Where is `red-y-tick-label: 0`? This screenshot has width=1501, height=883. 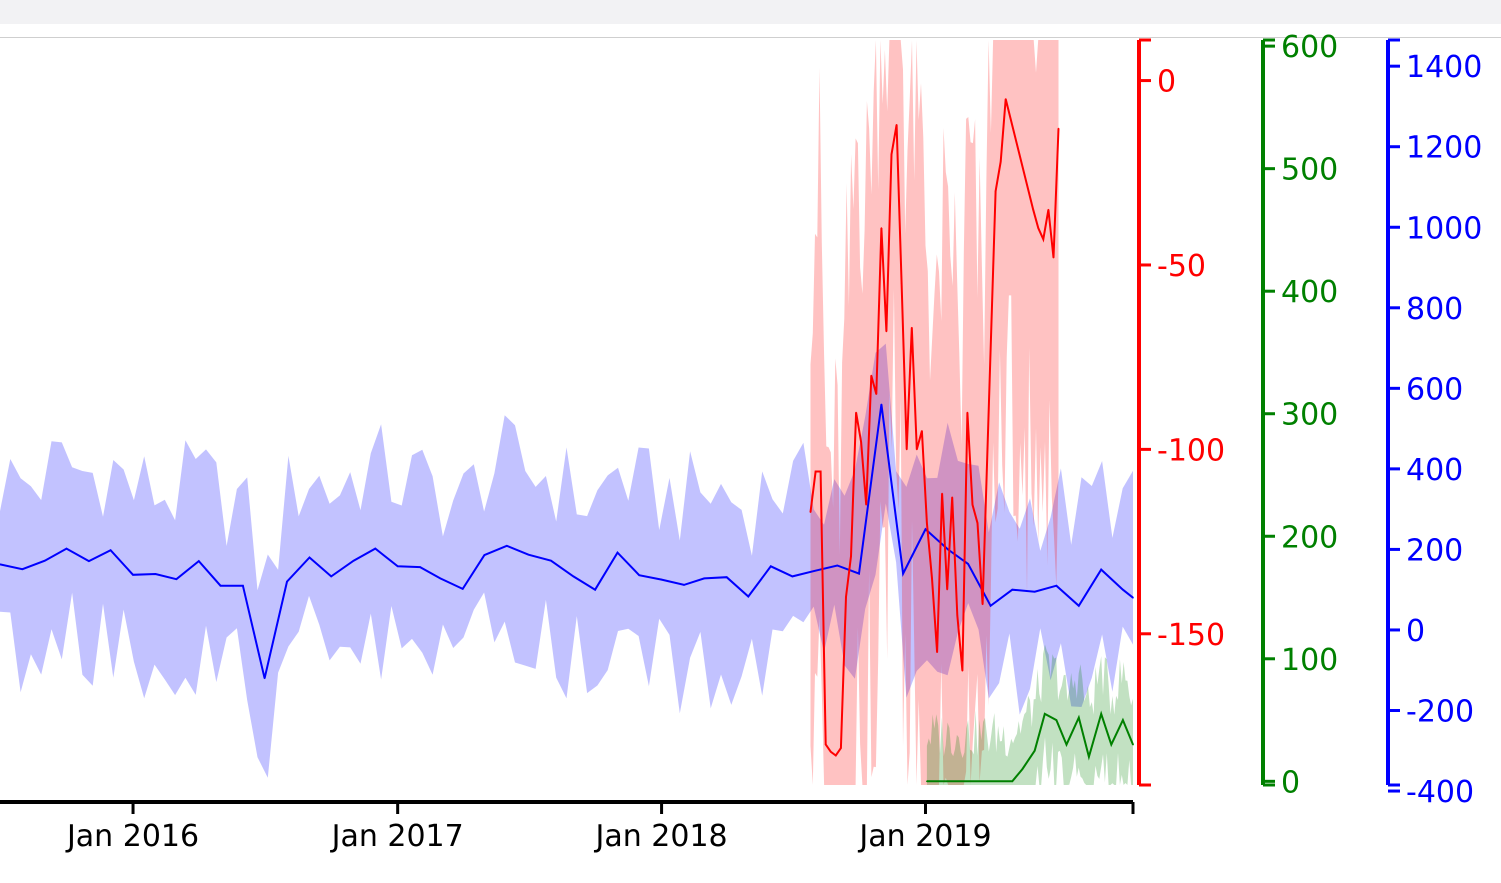
red-y-tick-label: 0 is located at coordinates (1166, 82).